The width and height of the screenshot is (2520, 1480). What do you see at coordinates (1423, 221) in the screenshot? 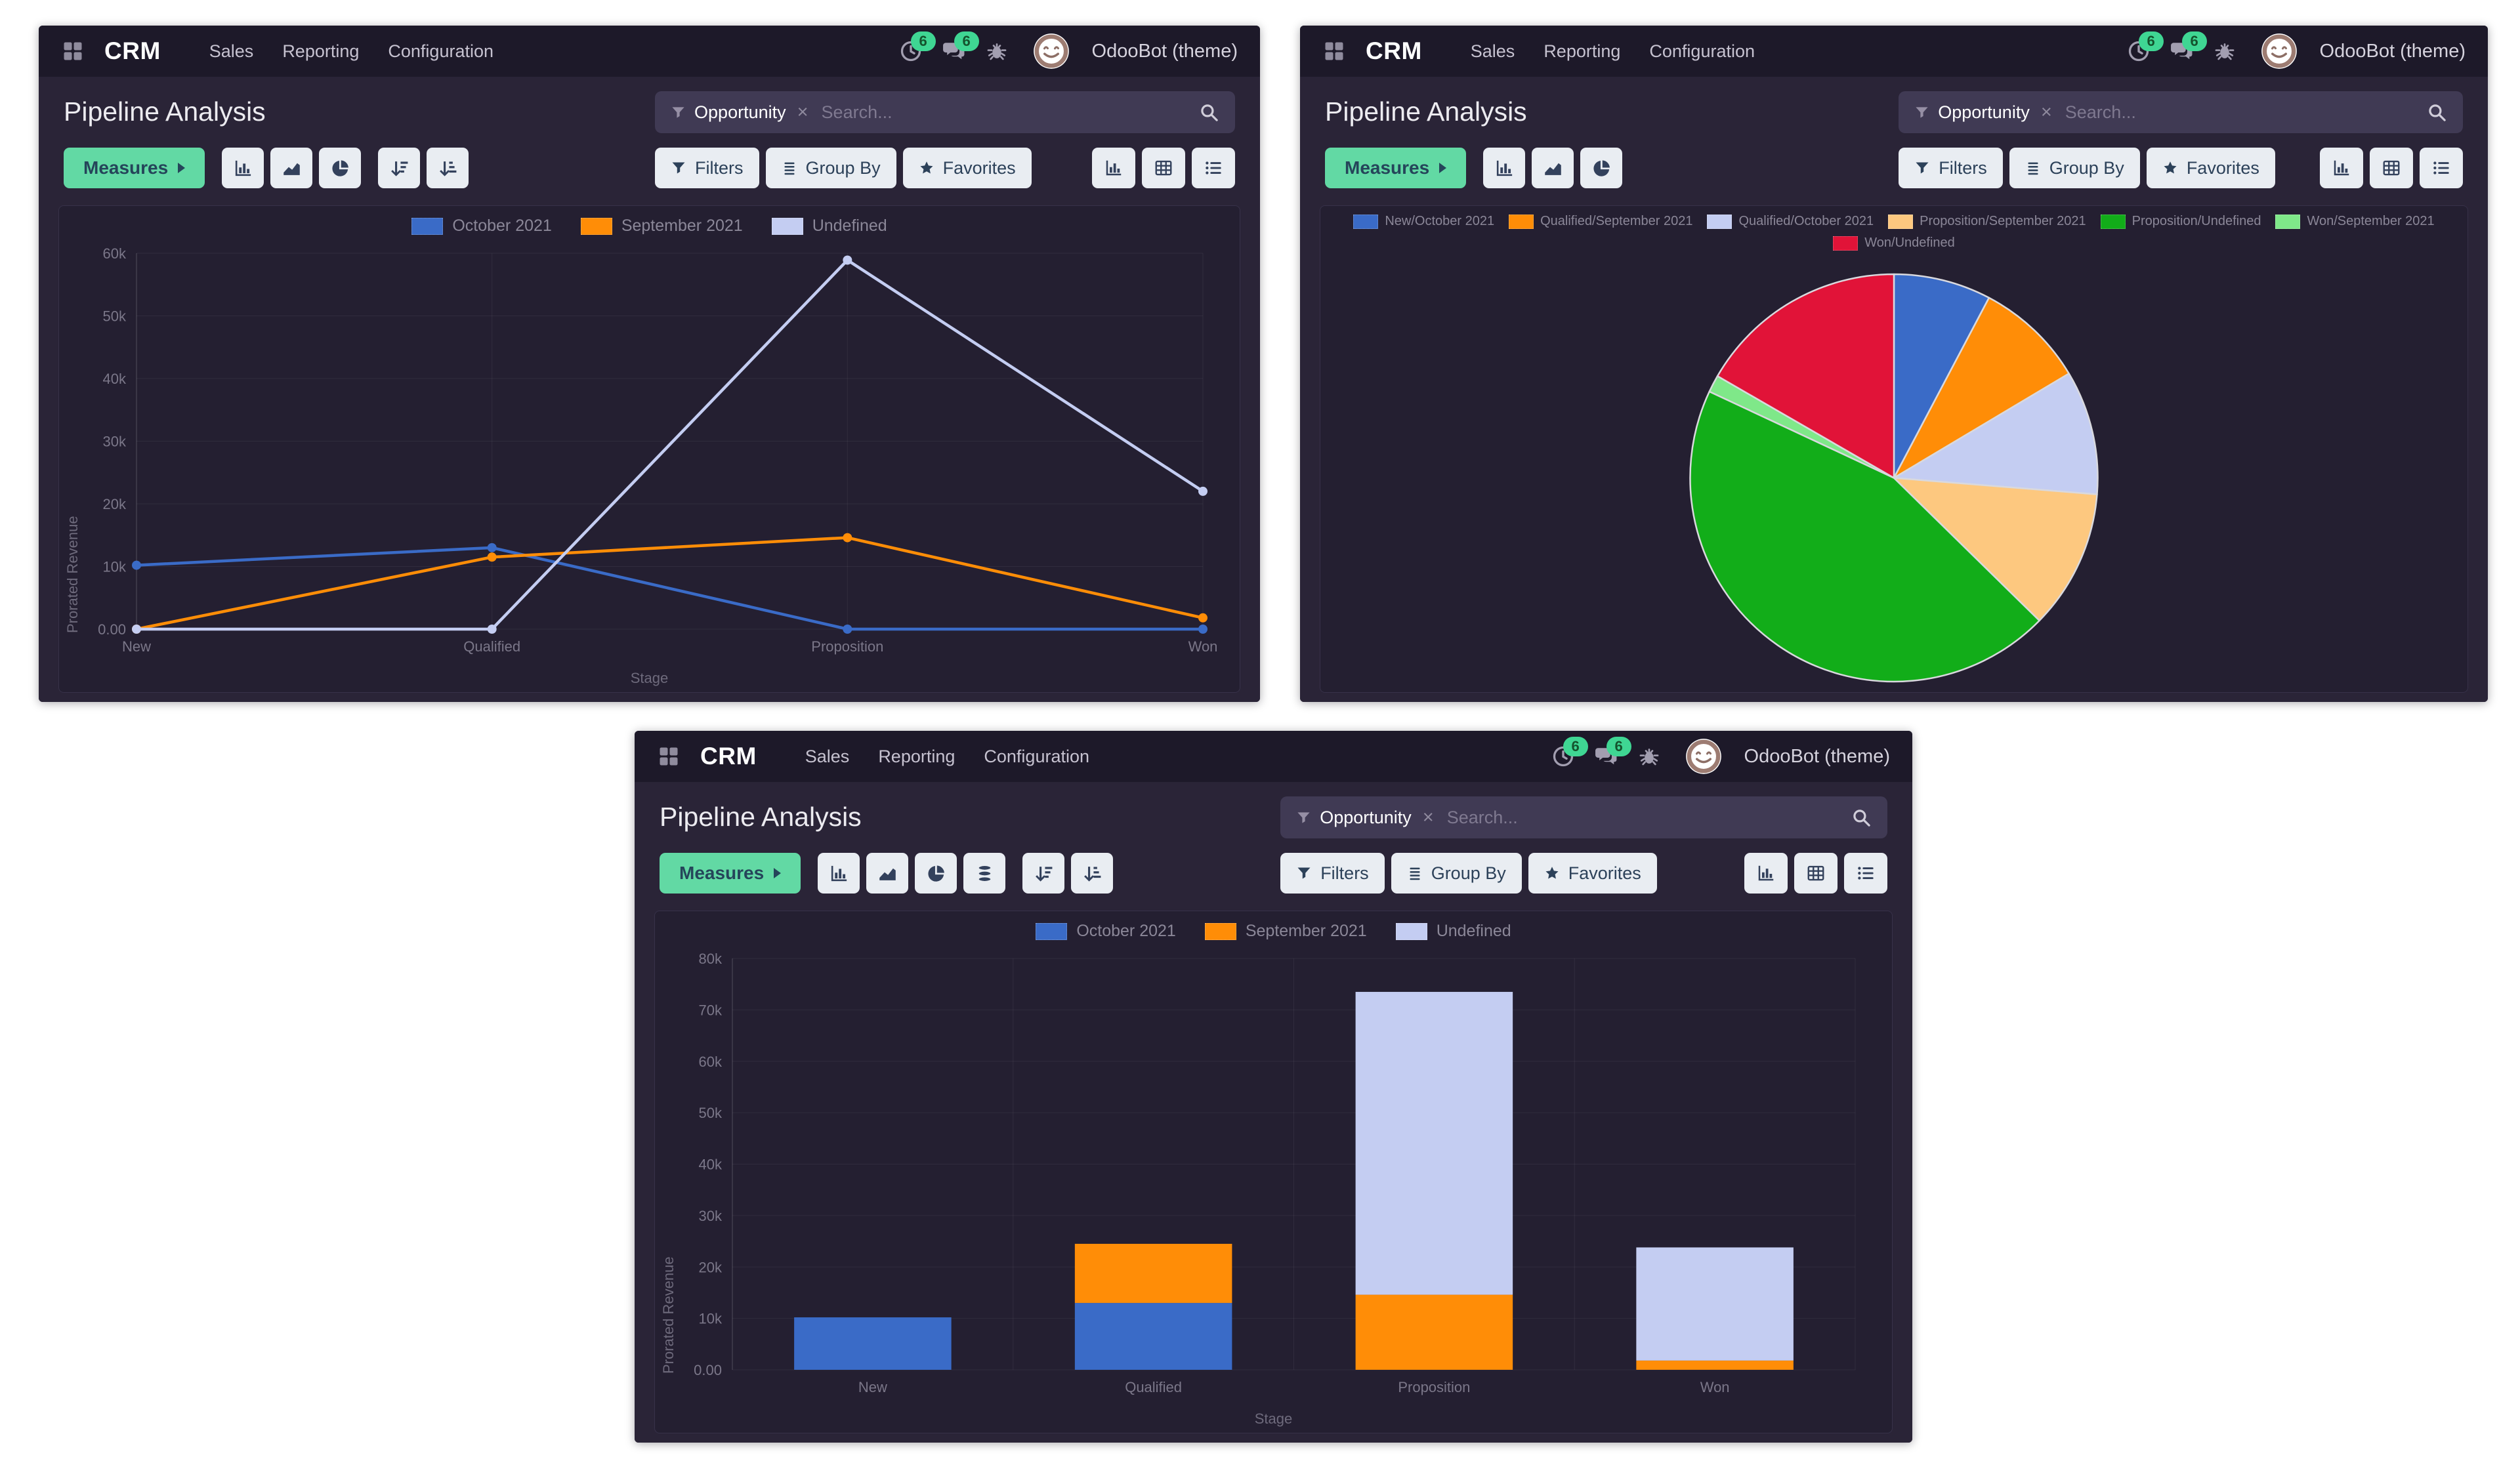
I see `legend-item: New/October 2021` at bounding box center [1423, 221].